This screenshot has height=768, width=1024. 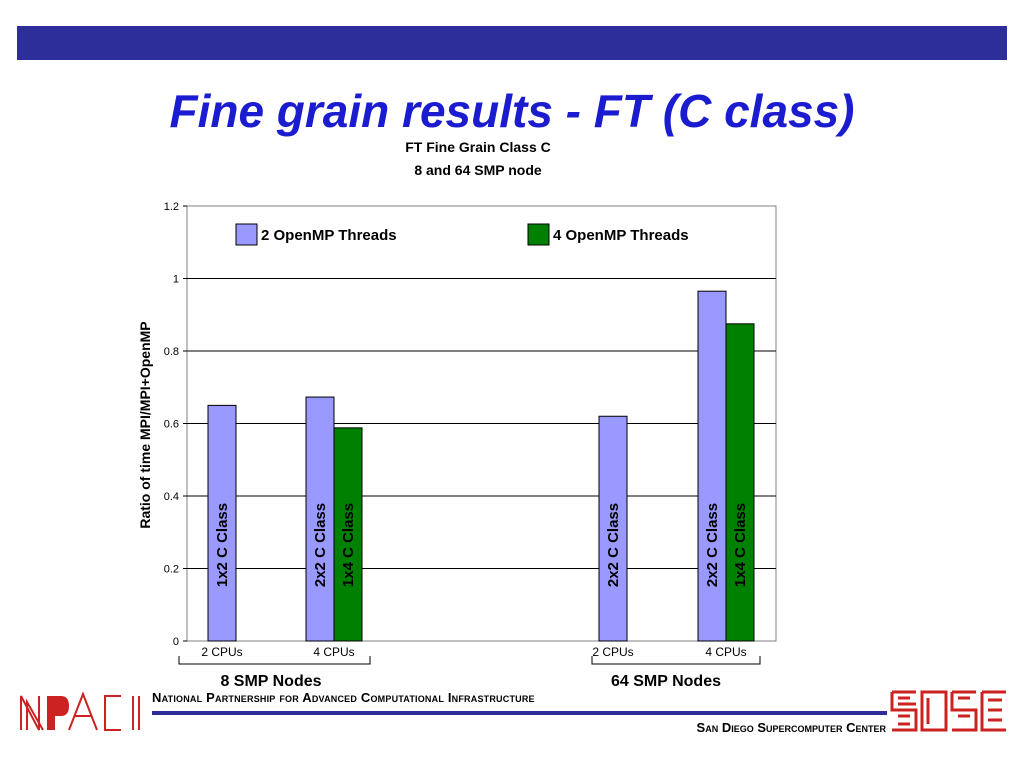 I want to click on y-tick-label: 0.8, so click(x=171, y=352).